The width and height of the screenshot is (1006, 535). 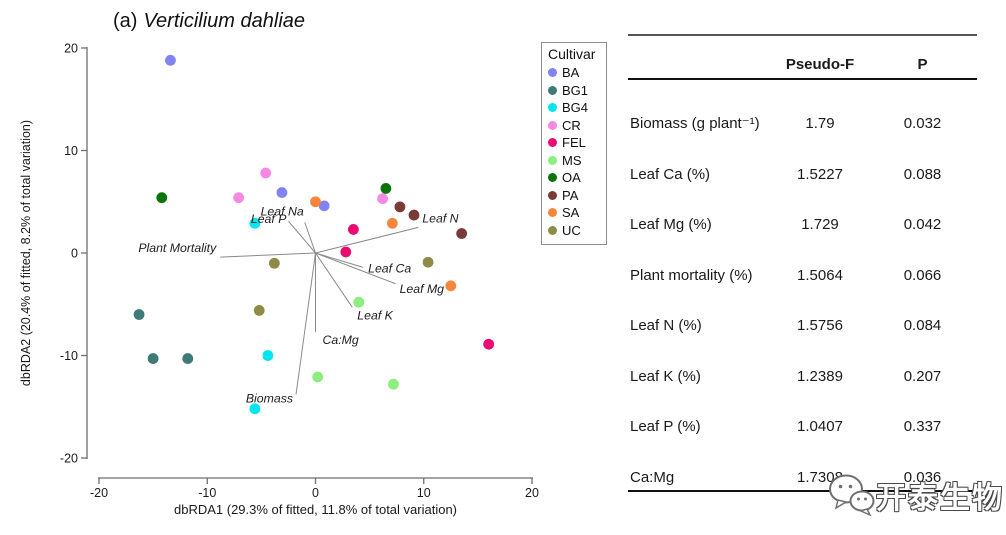 I want to click on vector-label-plant-mortality: Plant Mortality, so click(x=177, y=248).